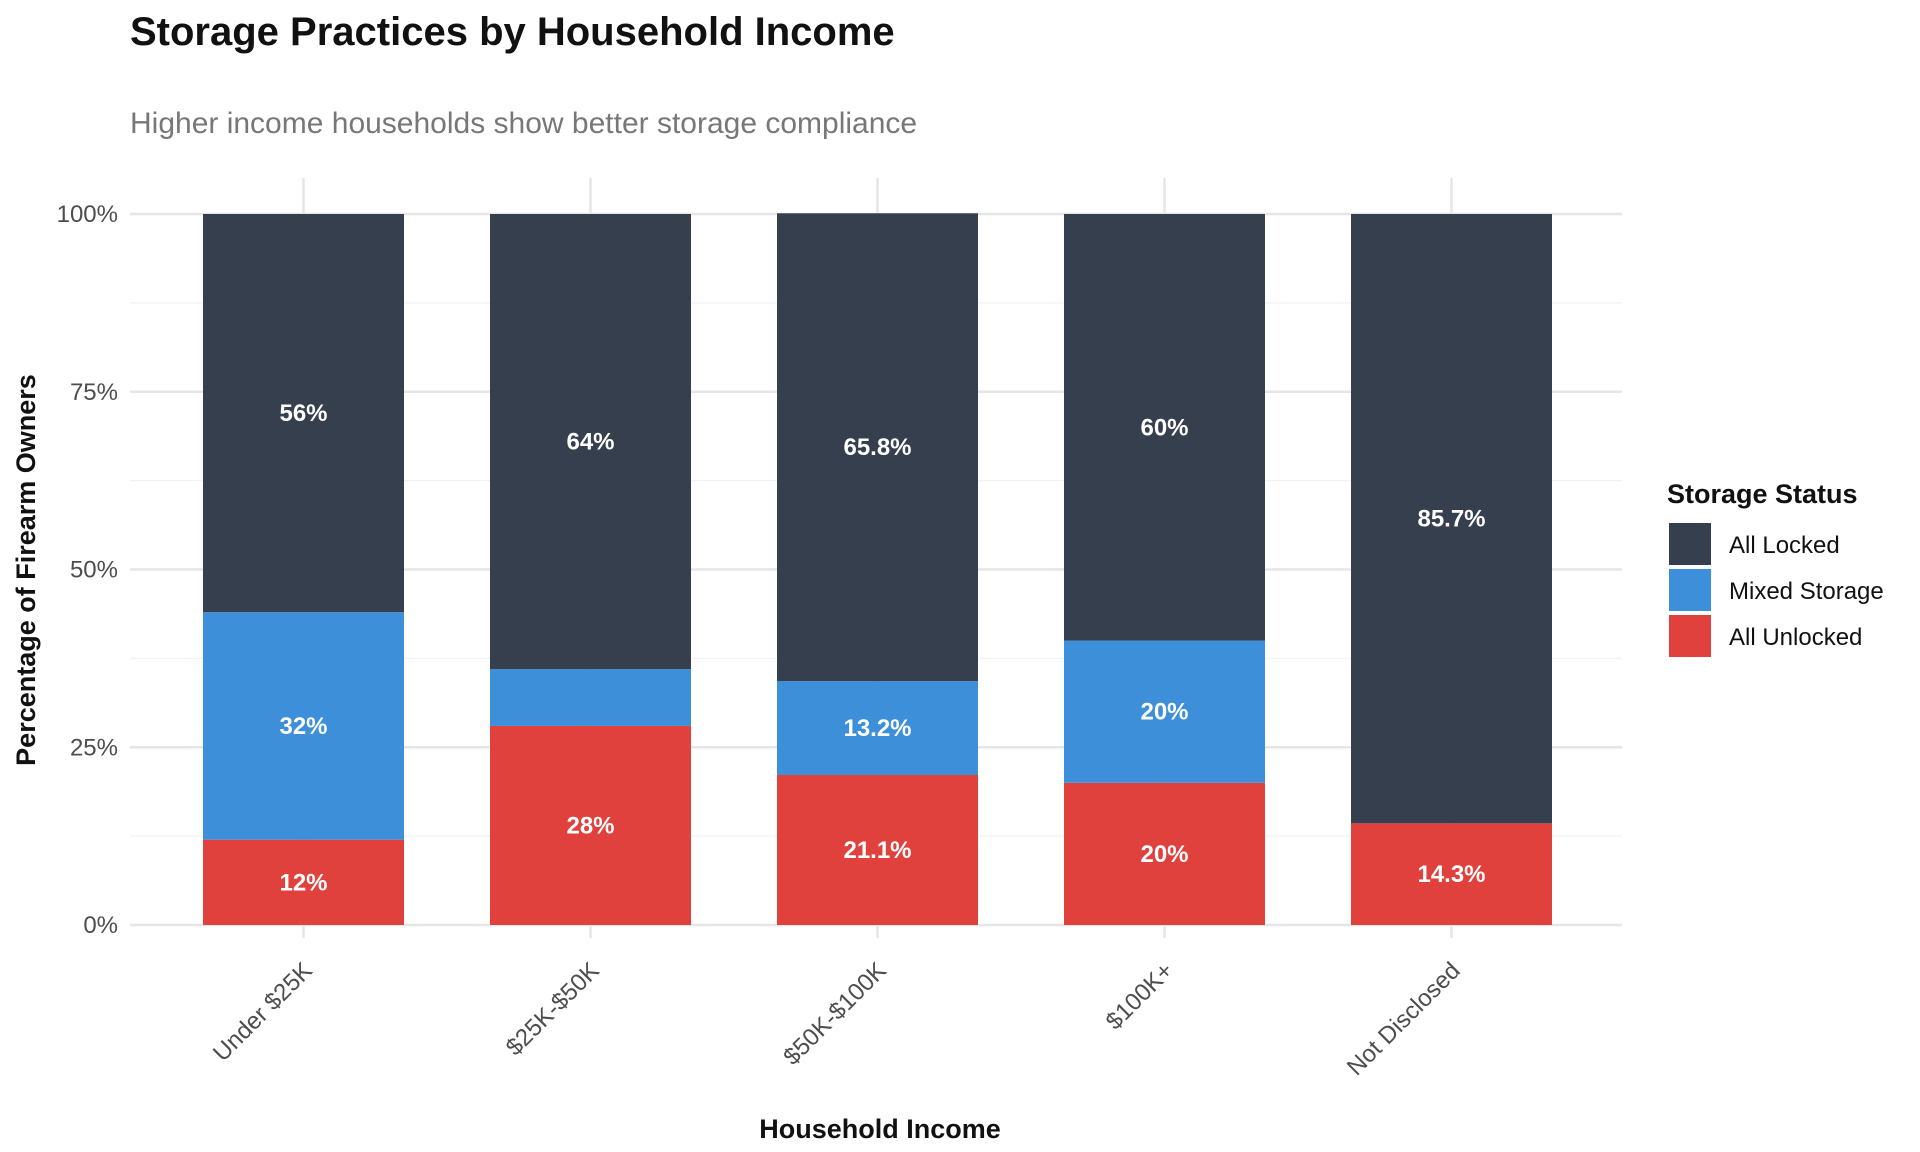 The width and height of the screenshot is (1920, 1152). Describe the element at coordinates (100, 925) in the screenshot. I see `y-tick-label: 0%` at that location.